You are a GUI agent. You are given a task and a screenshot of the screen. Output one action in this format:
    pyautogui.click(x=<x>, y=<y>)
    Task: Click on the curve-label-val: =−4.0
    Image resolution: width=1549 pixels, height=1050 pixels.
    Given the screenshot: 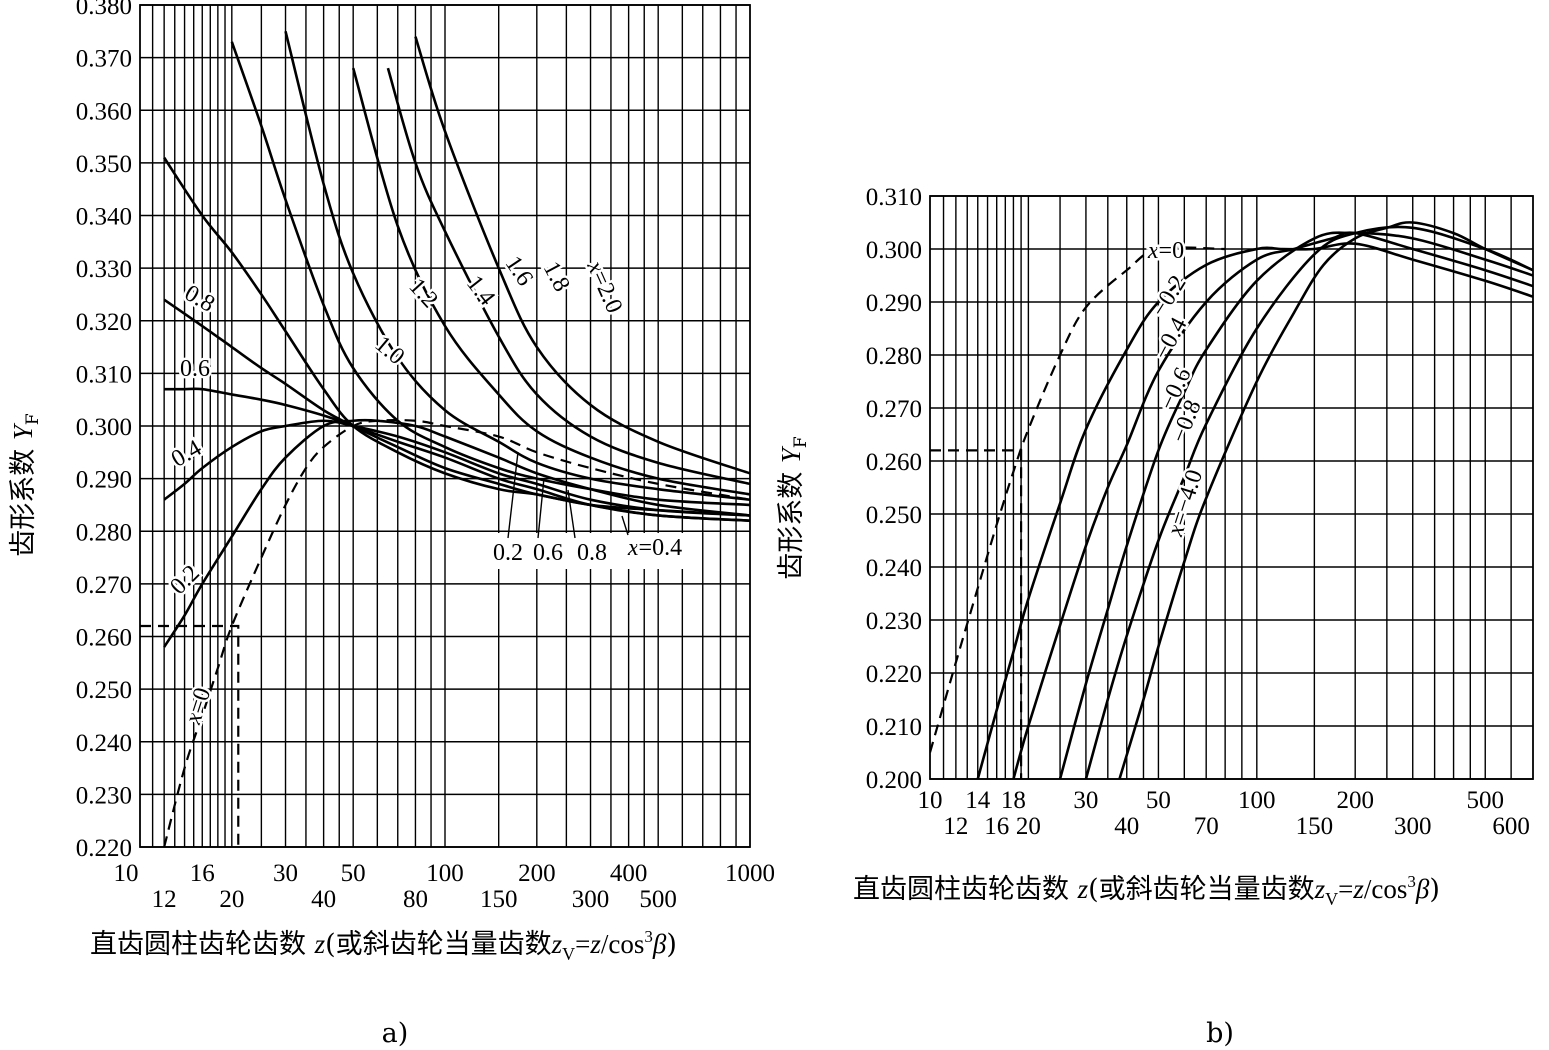 What is the action you would take?
    pyautogui.click(x=1187, y=498)
    